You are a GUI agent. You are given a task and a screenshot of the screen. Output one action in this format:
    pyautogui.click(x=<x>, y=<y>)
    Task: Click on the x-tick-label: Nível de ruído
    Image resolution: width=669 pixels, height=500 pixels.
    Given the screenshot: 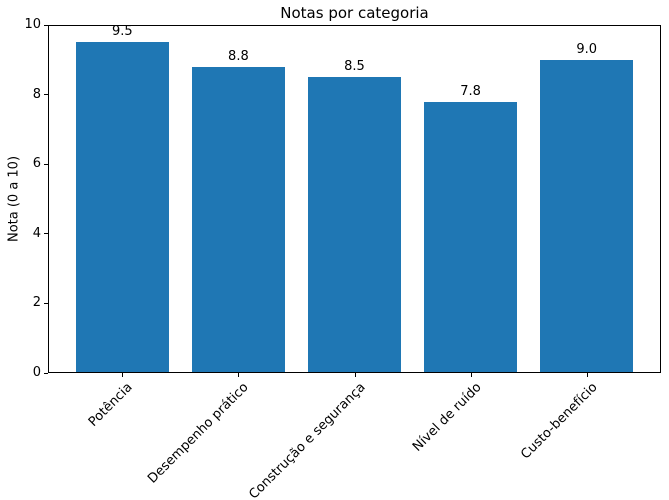 What is the action you would take?
    pyautogui.click(x=447, y=417)
    